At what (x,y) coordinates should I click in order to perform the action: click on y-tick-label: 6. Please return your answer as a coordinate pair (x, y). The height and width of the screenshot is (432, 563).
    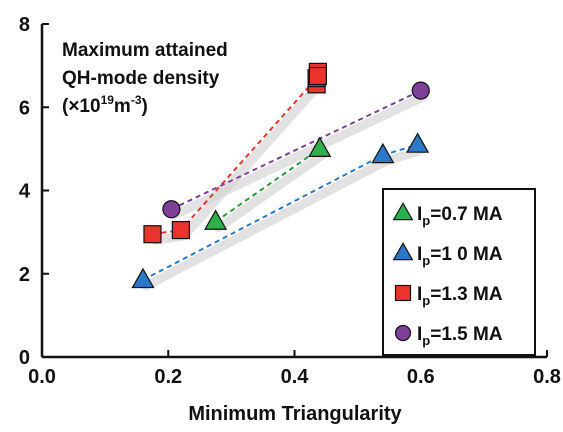
    Looking at the image, I should click on (24, 108).